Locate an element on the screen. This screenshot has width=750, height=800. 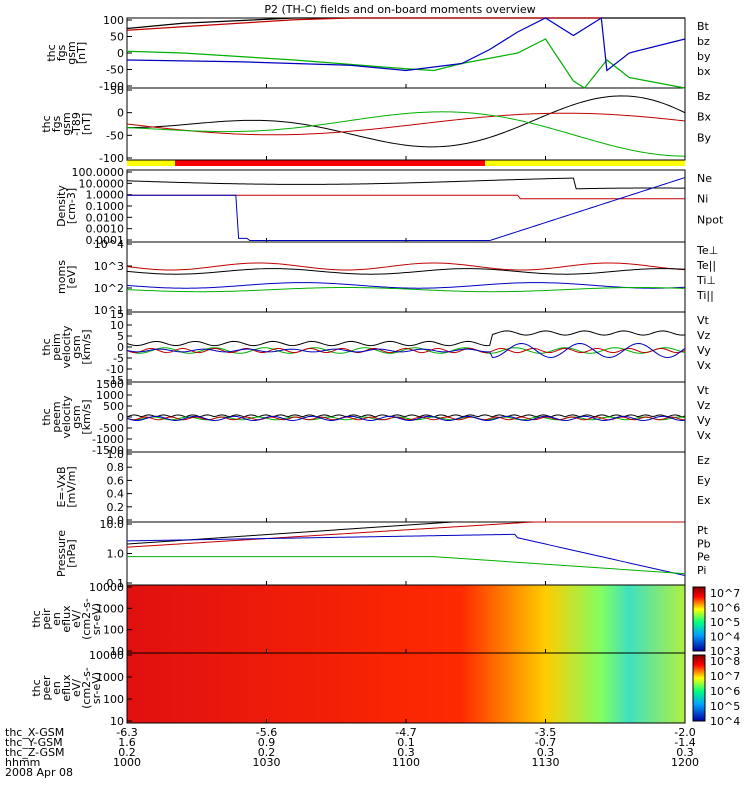
y-tick-label: 100 is located at coordinates (113, 630).